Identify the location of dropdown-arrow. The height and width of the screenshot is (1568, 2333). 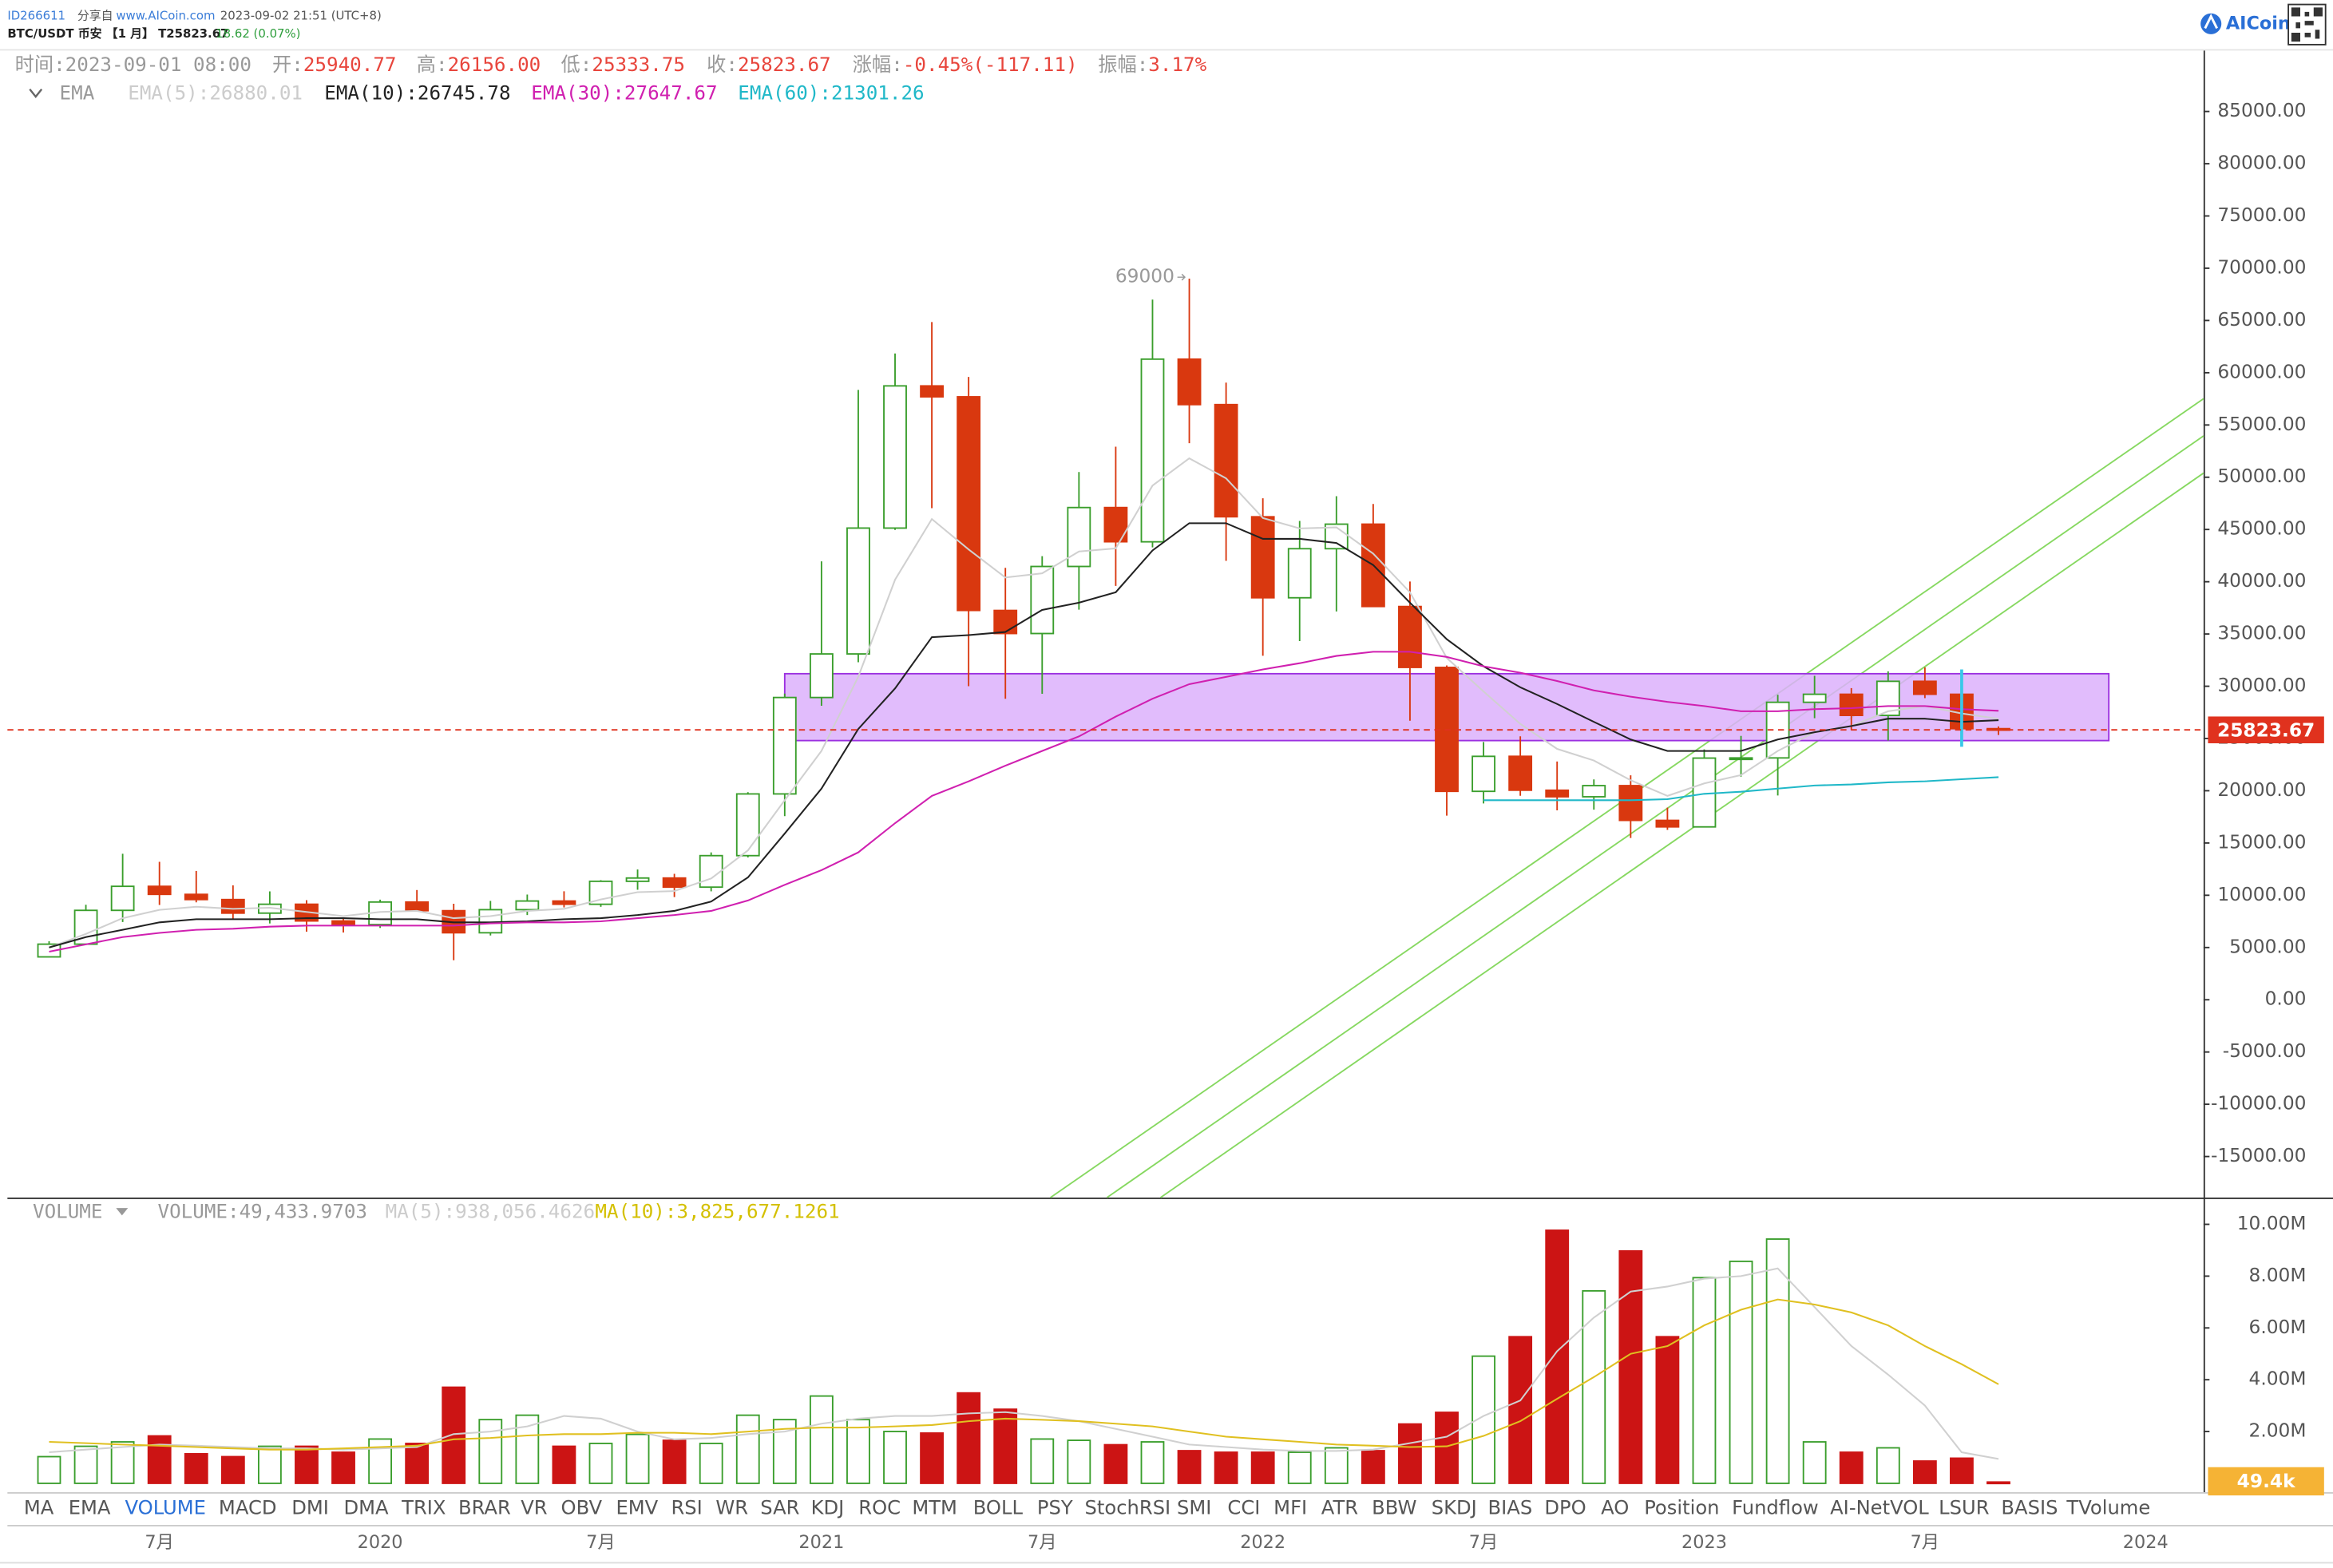
(122, 1212).